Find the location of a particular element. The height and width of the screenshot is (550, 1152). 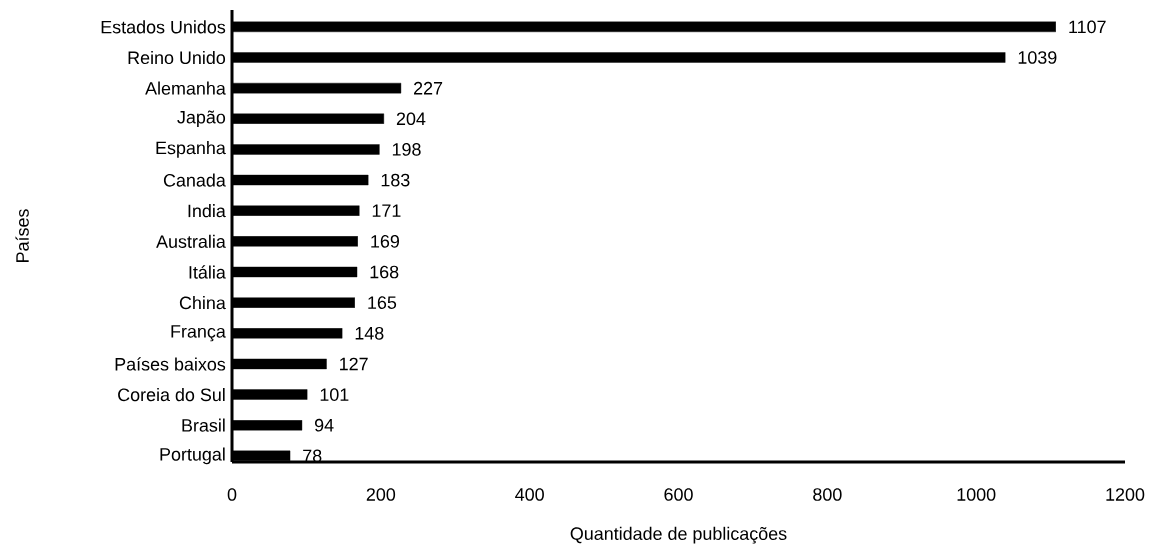

data-label: 1107 is located at coordinates (1087, 27).